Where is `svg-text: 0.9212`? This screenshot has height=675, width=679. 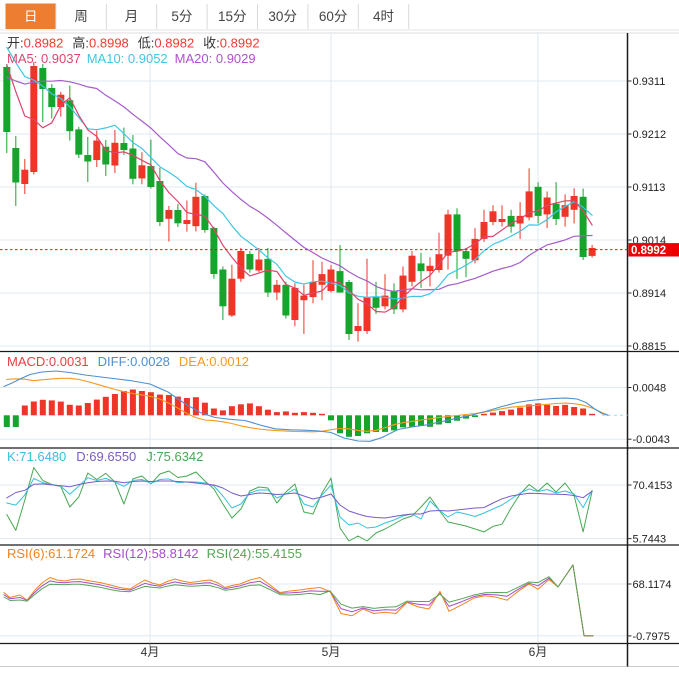 svg-text: 0.9212 is located at coordinates (650, 135).